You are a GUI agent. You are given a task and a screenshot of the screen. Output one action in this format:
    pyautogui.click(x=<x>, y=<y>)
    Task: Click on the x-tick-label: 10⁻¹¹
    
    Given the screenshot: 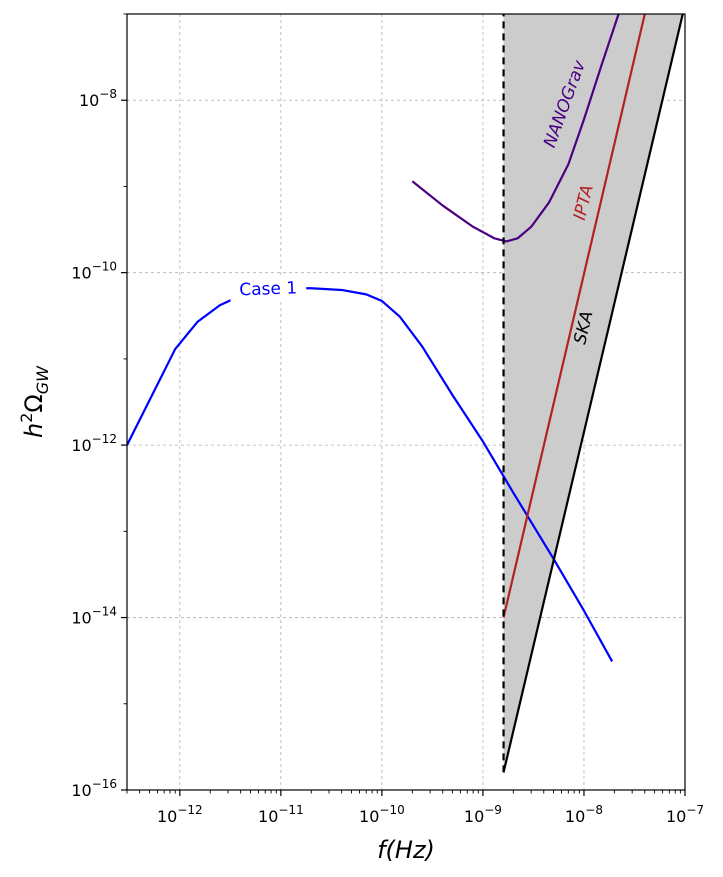 What is the action you would take?
    pyautogui.click(x=281, y=814)
    